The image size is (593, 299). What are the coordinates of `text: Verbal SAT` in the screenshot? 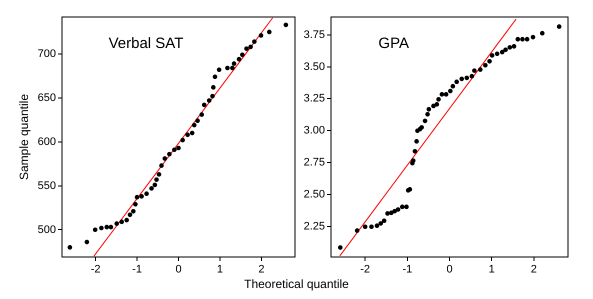 It's located at (146, 43).